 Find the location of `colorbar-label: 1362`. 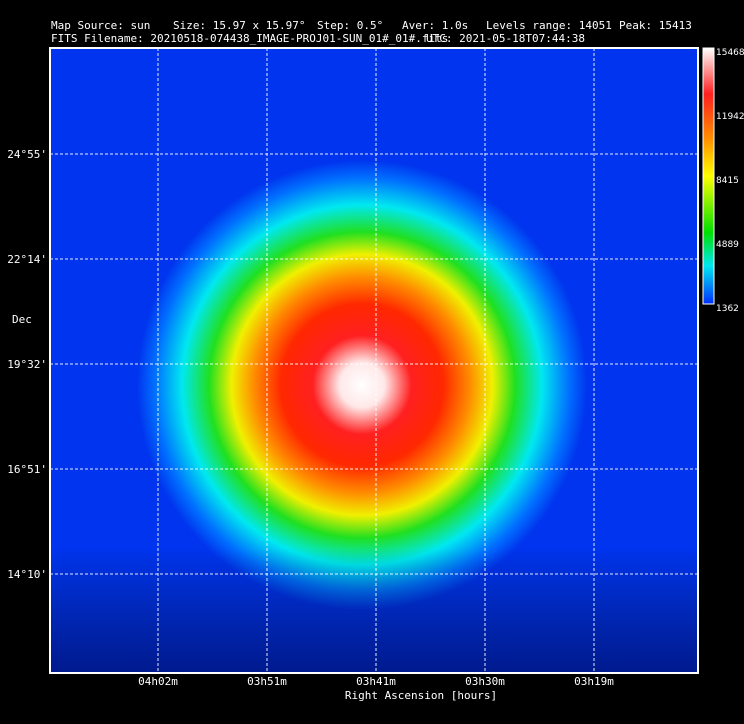

colorbar-label: 1362 is located at coordinates (727, 309).